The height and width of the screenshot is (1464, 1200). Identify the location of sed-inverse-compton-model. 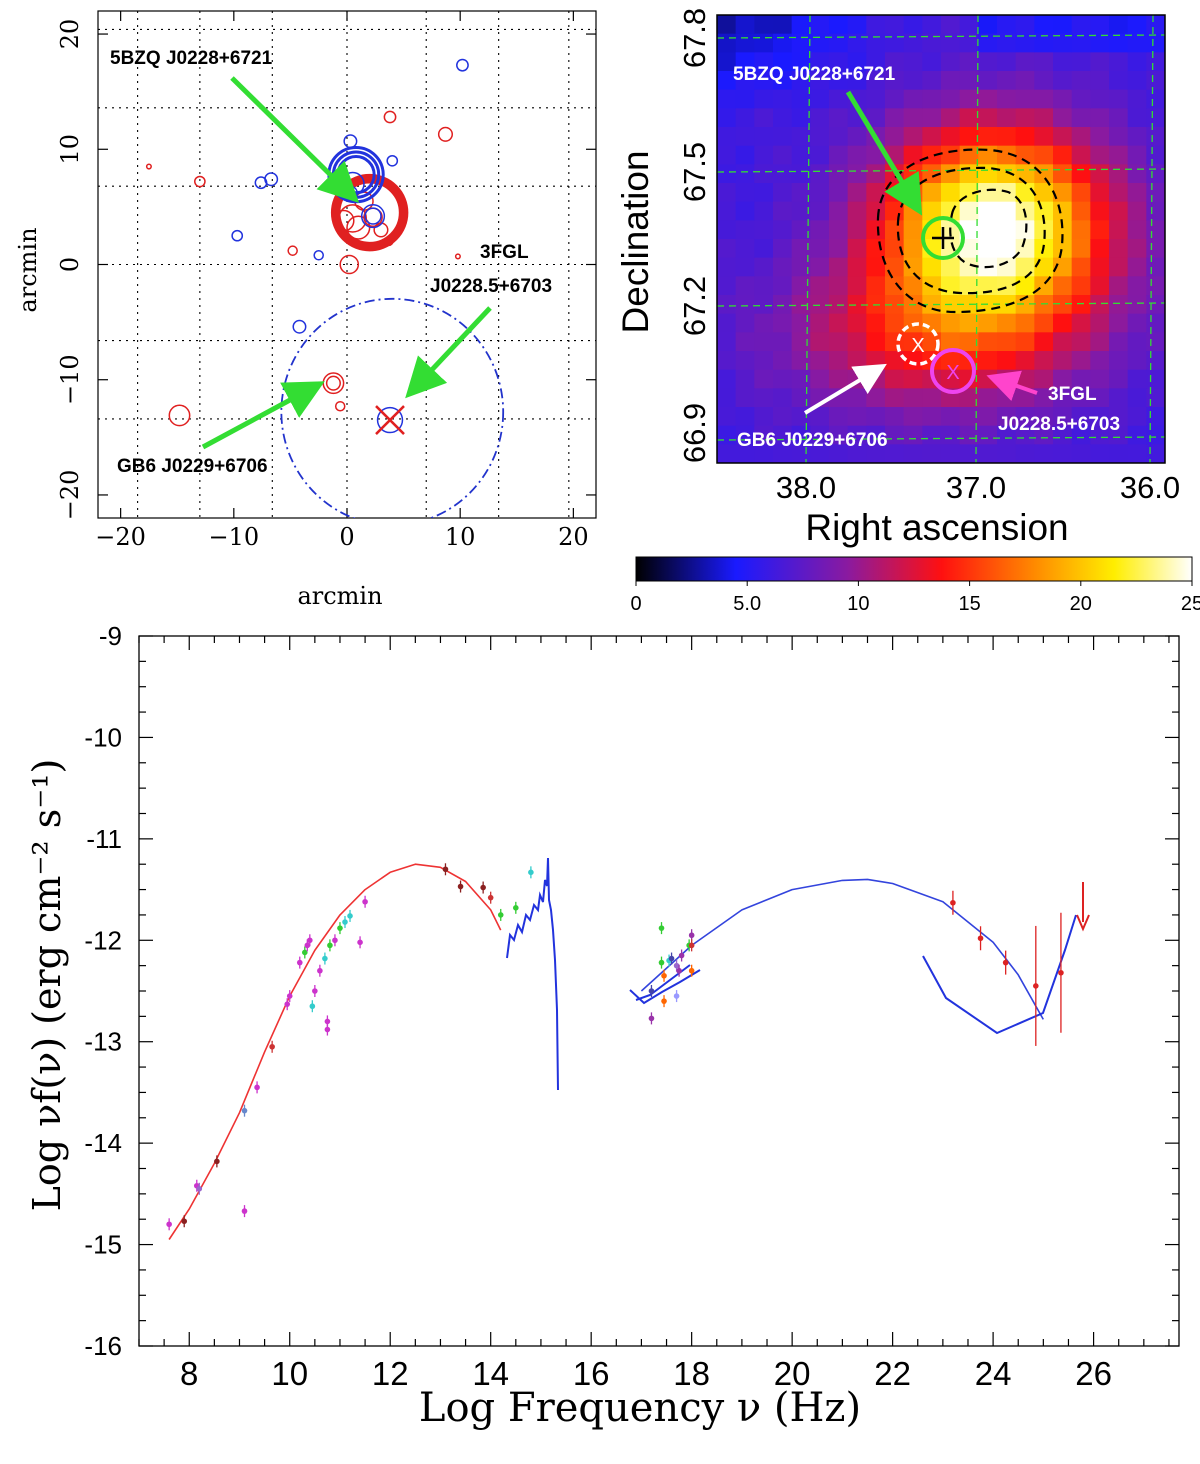
(842, 949).